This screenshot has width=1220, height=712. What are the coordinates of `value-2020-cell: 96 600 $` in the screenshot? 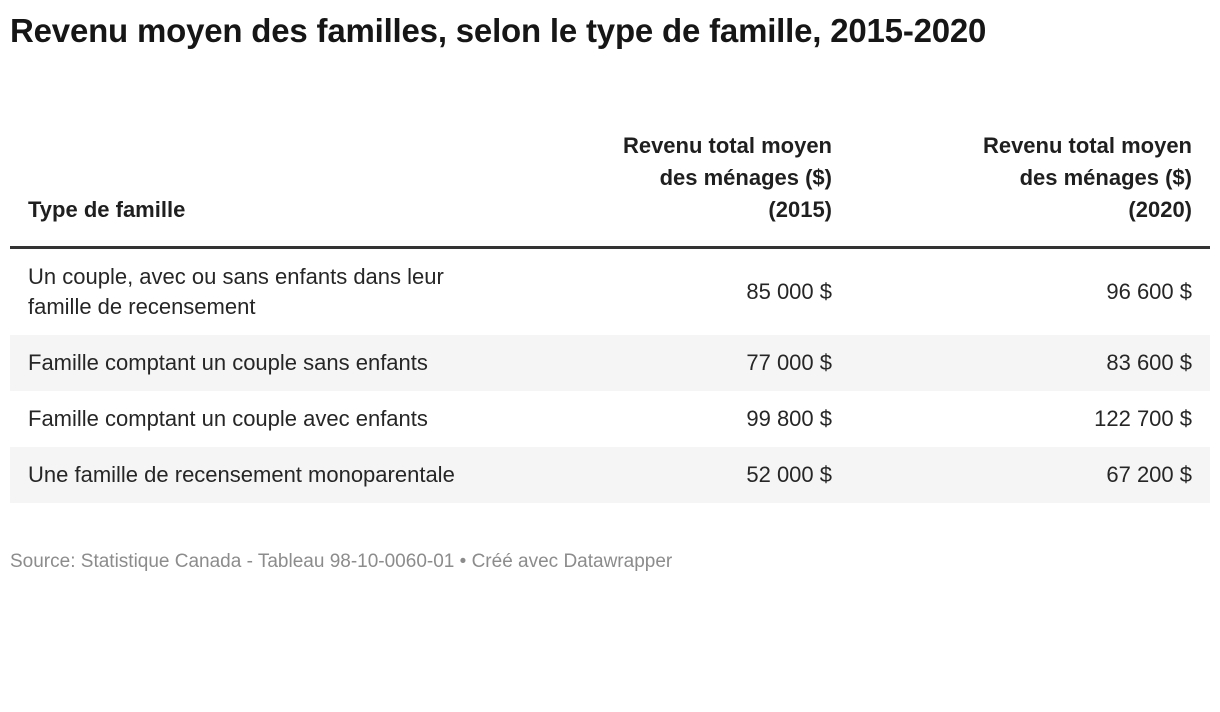 It's located at (1149, 292).